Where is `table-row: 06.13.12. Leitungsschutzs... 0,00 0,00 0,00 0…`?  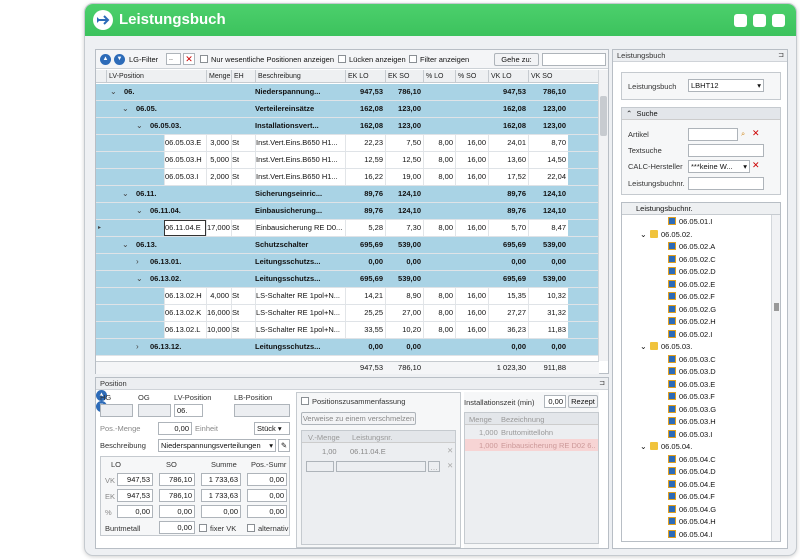 table-row: 06.13.12. Leitungsschutzs... 0,00 0,00 0,00 0… is located at coordinates (347, 347).